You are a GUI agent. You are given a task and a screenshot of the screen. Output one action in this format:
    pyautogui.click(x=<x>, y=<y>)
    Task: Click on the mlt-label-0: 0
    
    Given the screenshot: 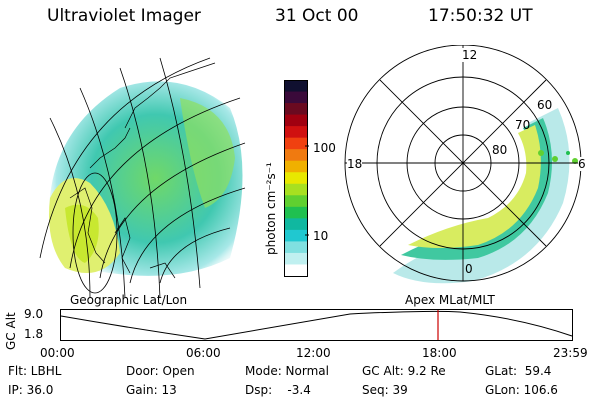 What is the action you would take?
    pyautogui.click(x=469, y=269)
    